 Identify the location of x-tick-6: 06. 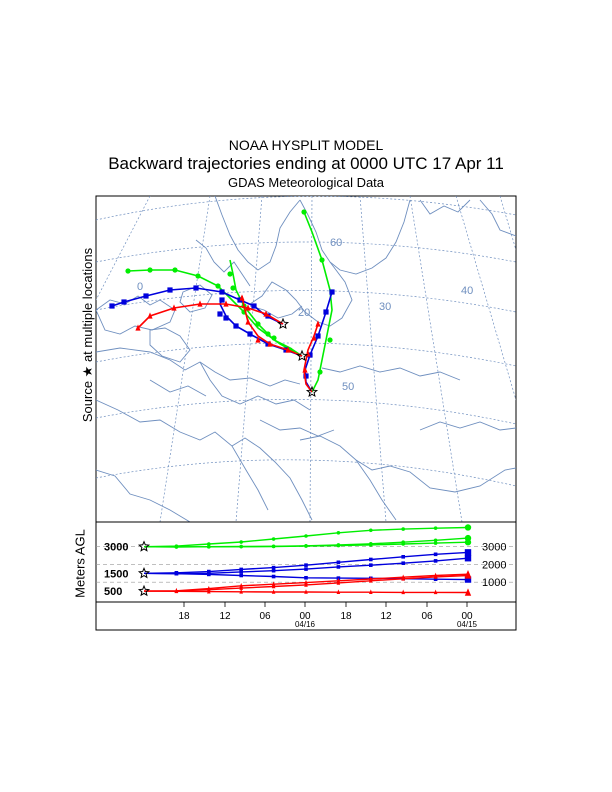
(427, 616).